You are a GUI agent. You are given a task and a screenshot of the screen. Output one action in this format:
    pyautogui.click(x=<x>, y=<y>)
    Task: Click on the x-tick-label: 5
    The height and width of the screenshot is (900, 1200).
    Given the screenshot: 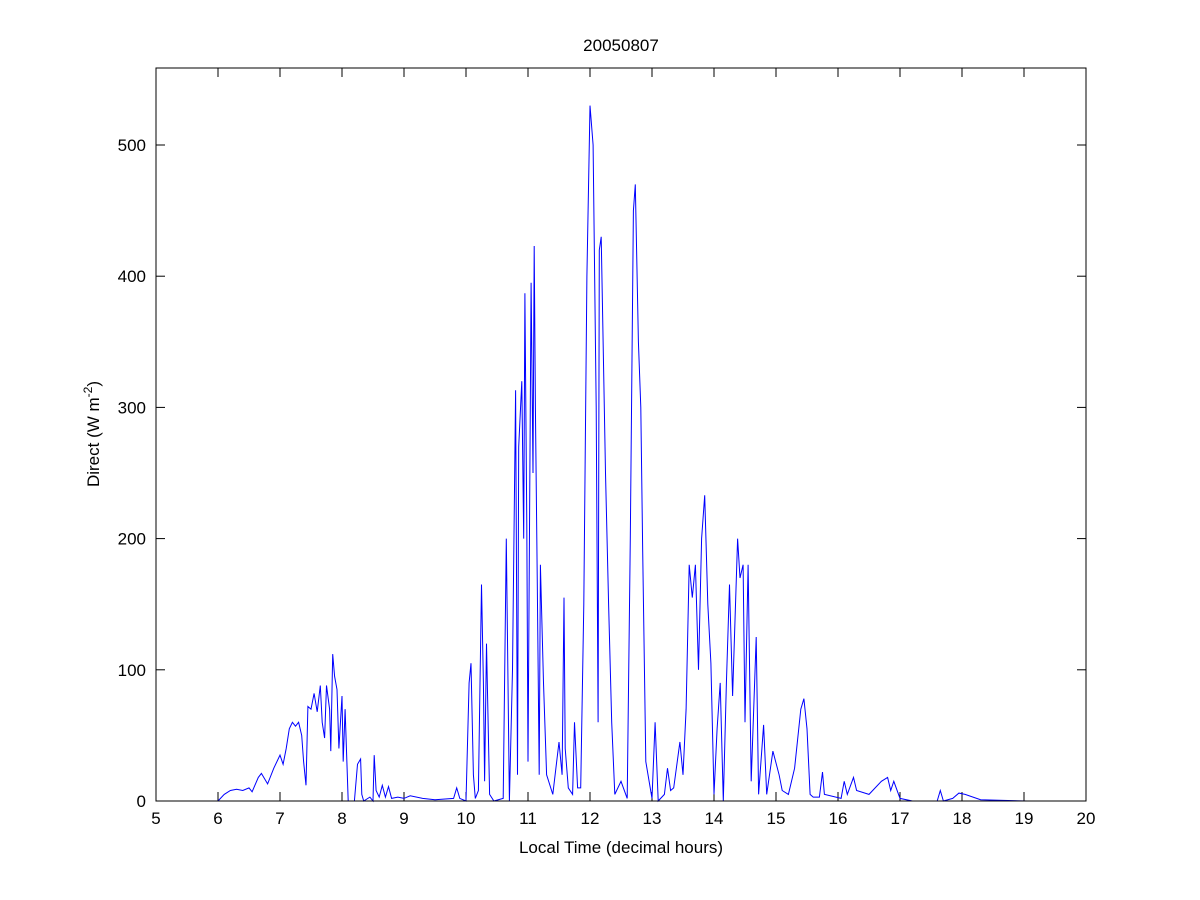 What is the action you would take?
    pyautogui.click(x=155, y=818)
    